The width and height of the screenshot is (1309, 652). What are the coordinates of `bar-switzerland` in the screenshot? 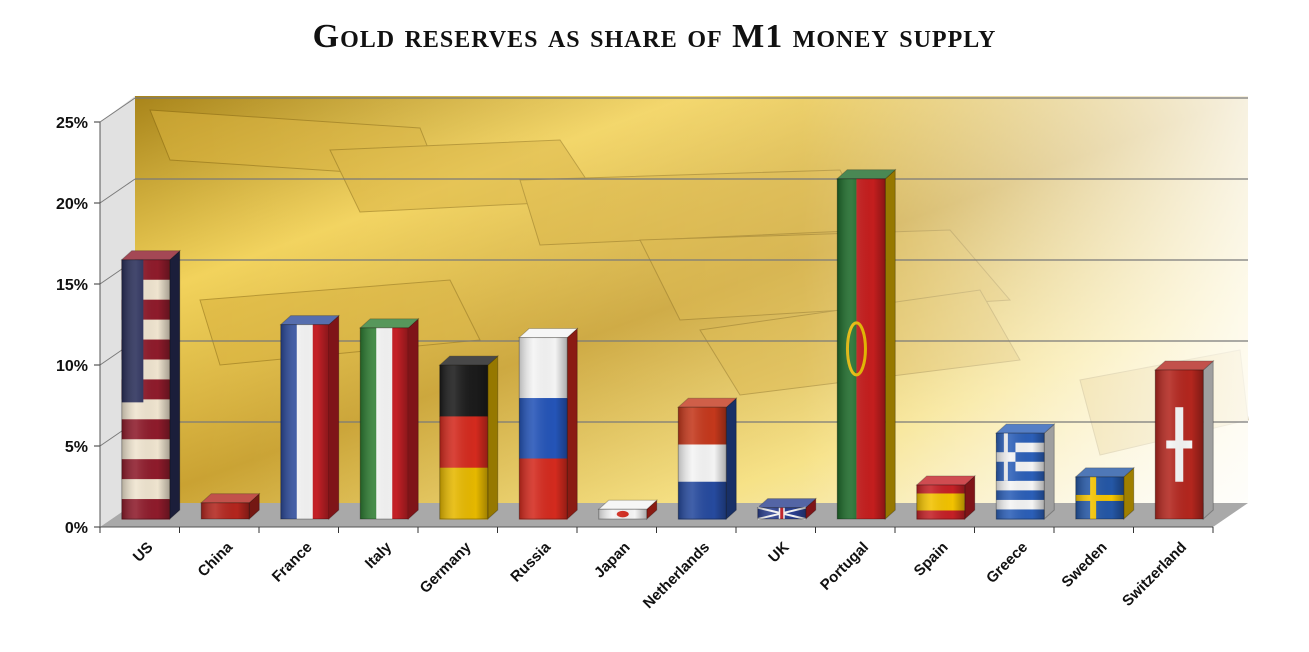 It's located at (1184, 440).